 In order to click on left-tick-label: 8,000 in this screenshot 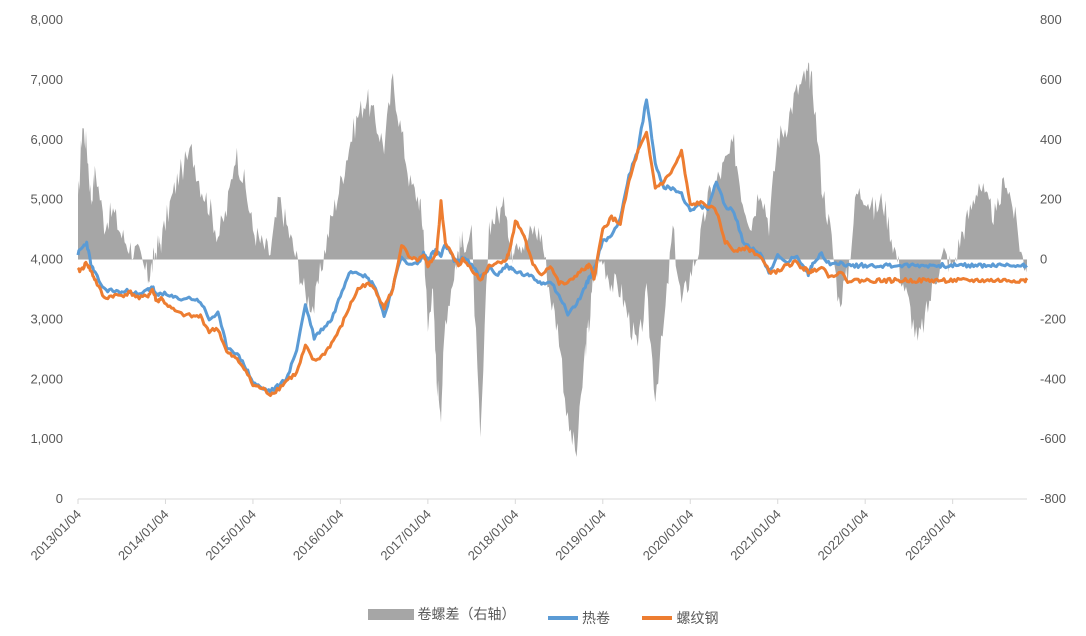, I will do `click(46, 19)`.